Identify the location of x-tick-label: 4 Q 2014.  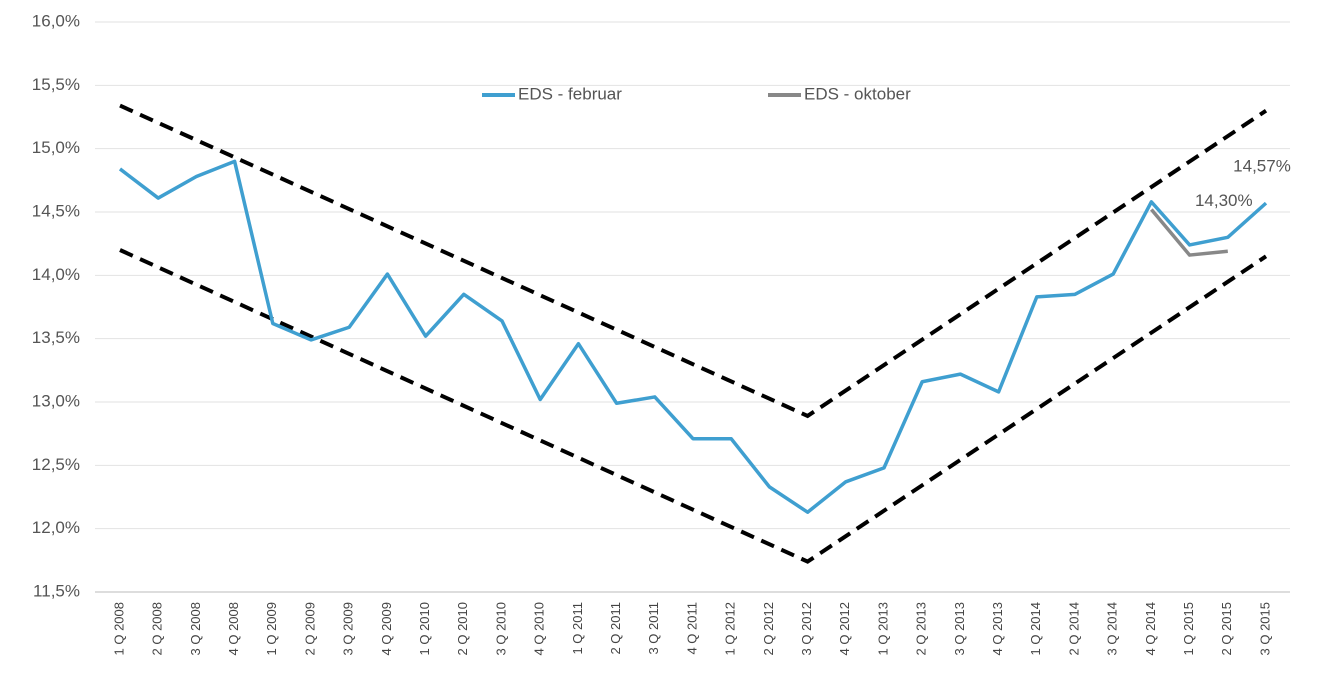
(1150, 629).